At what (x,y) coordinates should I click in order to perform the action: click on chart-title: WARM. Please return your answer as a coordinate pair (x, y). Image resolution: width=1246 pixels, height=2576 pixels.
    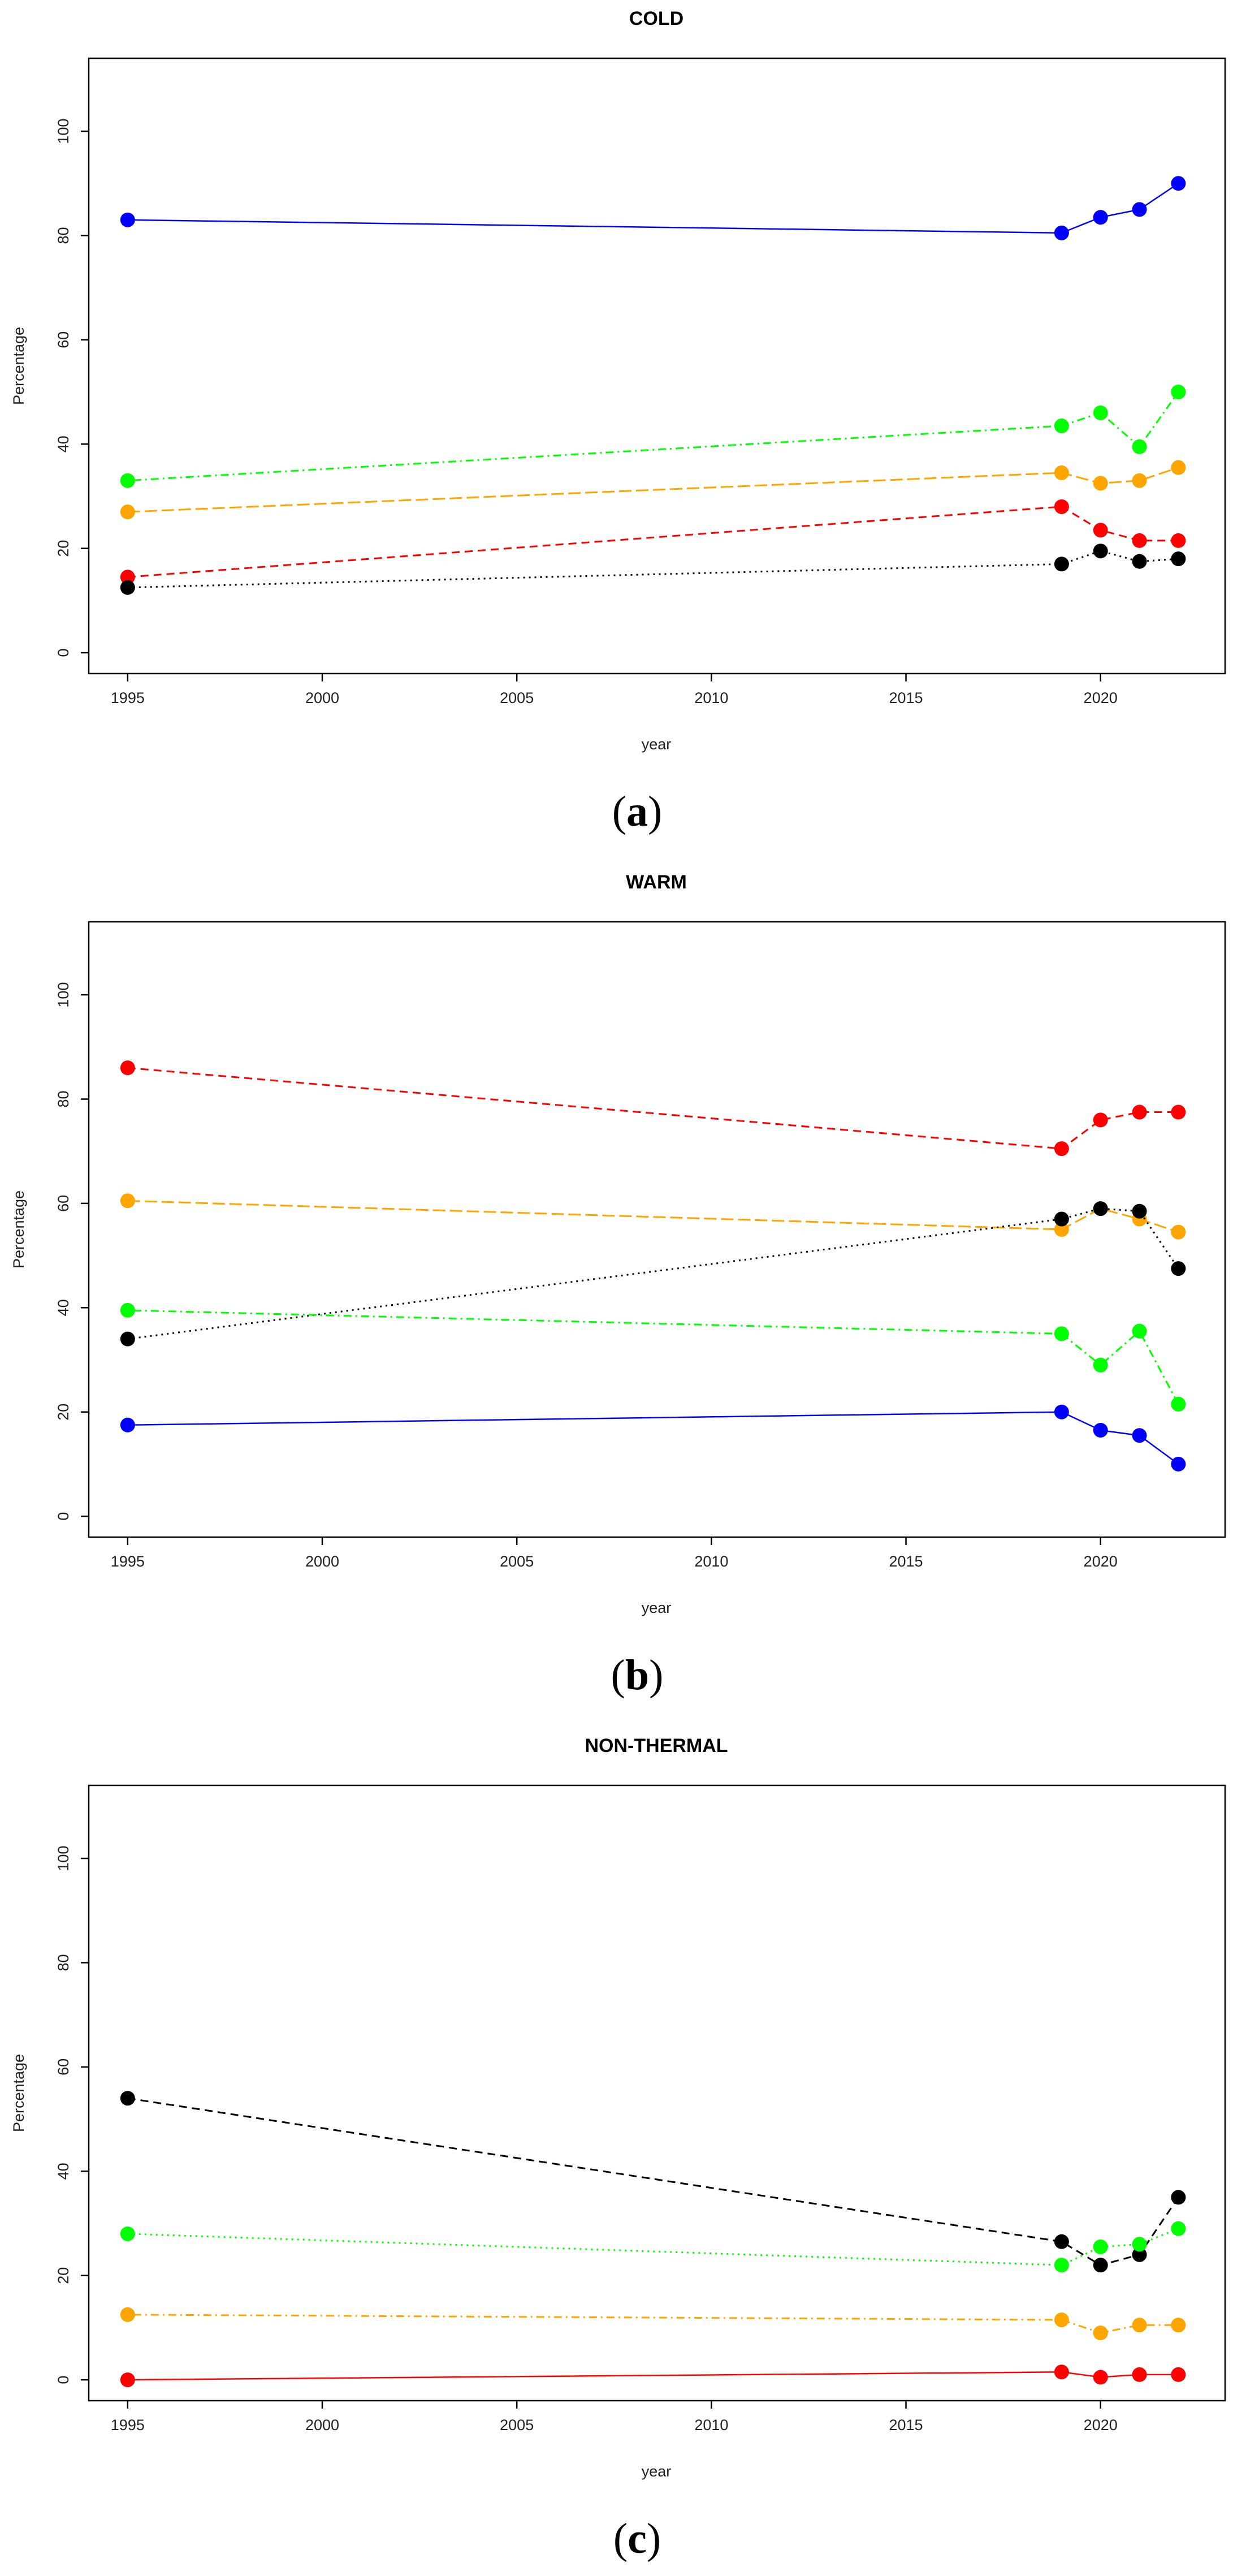
    Looking at the image, I should click on (656, 882).